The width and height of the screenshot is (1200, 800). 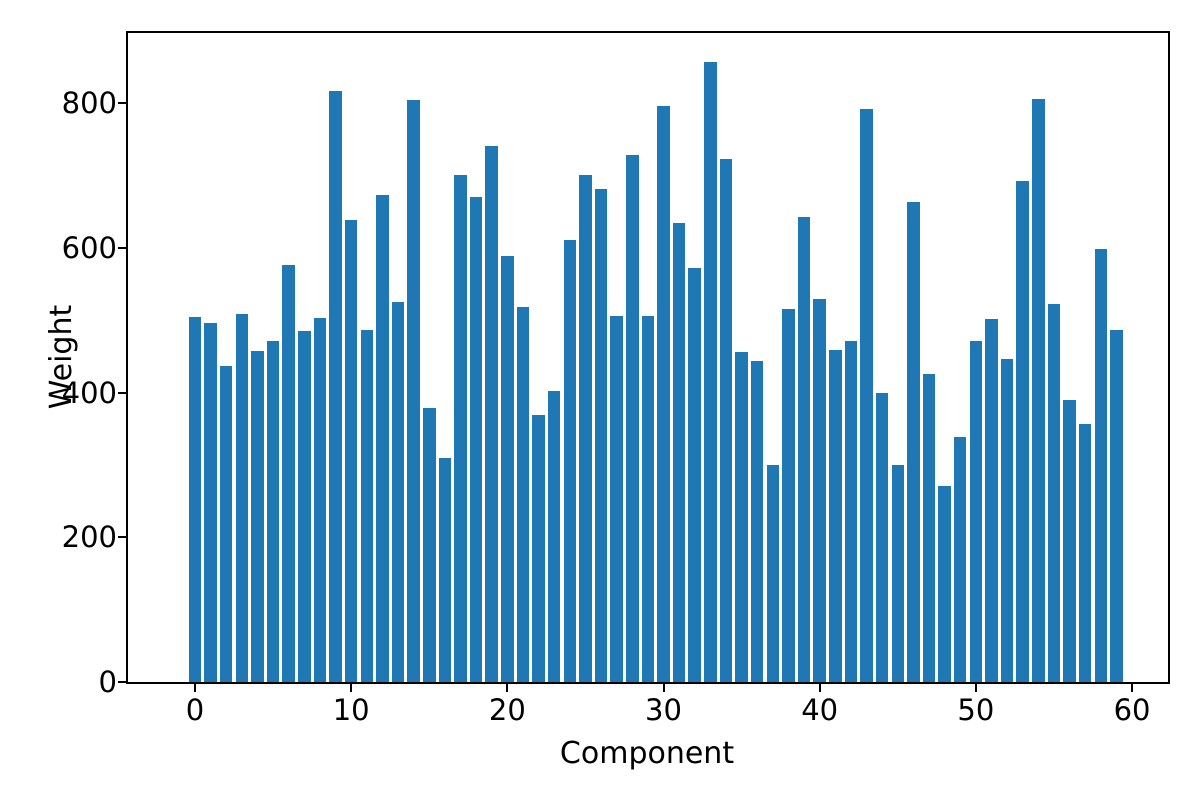 What do you see at coordinates (647, 753) in the screenshot?
I see `x-axis-label: Component` at bounding box center [647, 753].